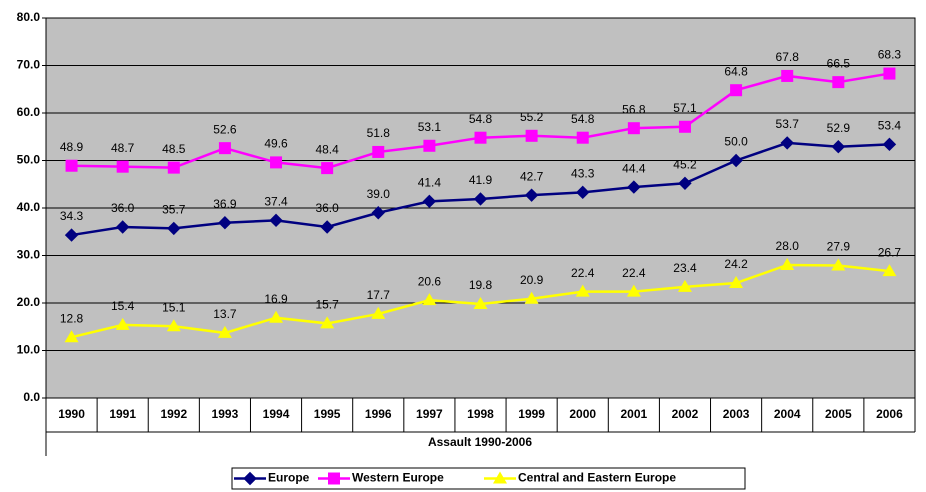 The width and height of the screenshot is (926, 492). What do you see at coordinates (685, 108) in the screenshot?
I see `data-label: 57.1` at bounding box center [685, 108].